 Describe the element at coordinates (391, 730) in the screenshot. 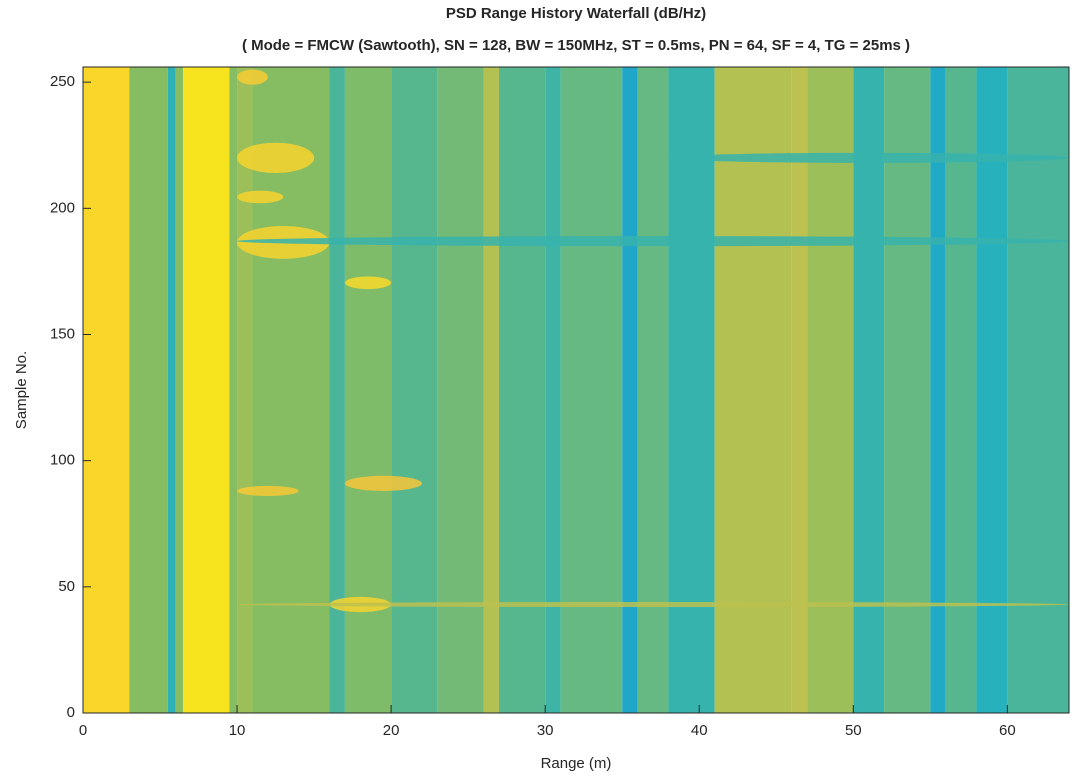

I see `x-tick-label: 20` at that location.